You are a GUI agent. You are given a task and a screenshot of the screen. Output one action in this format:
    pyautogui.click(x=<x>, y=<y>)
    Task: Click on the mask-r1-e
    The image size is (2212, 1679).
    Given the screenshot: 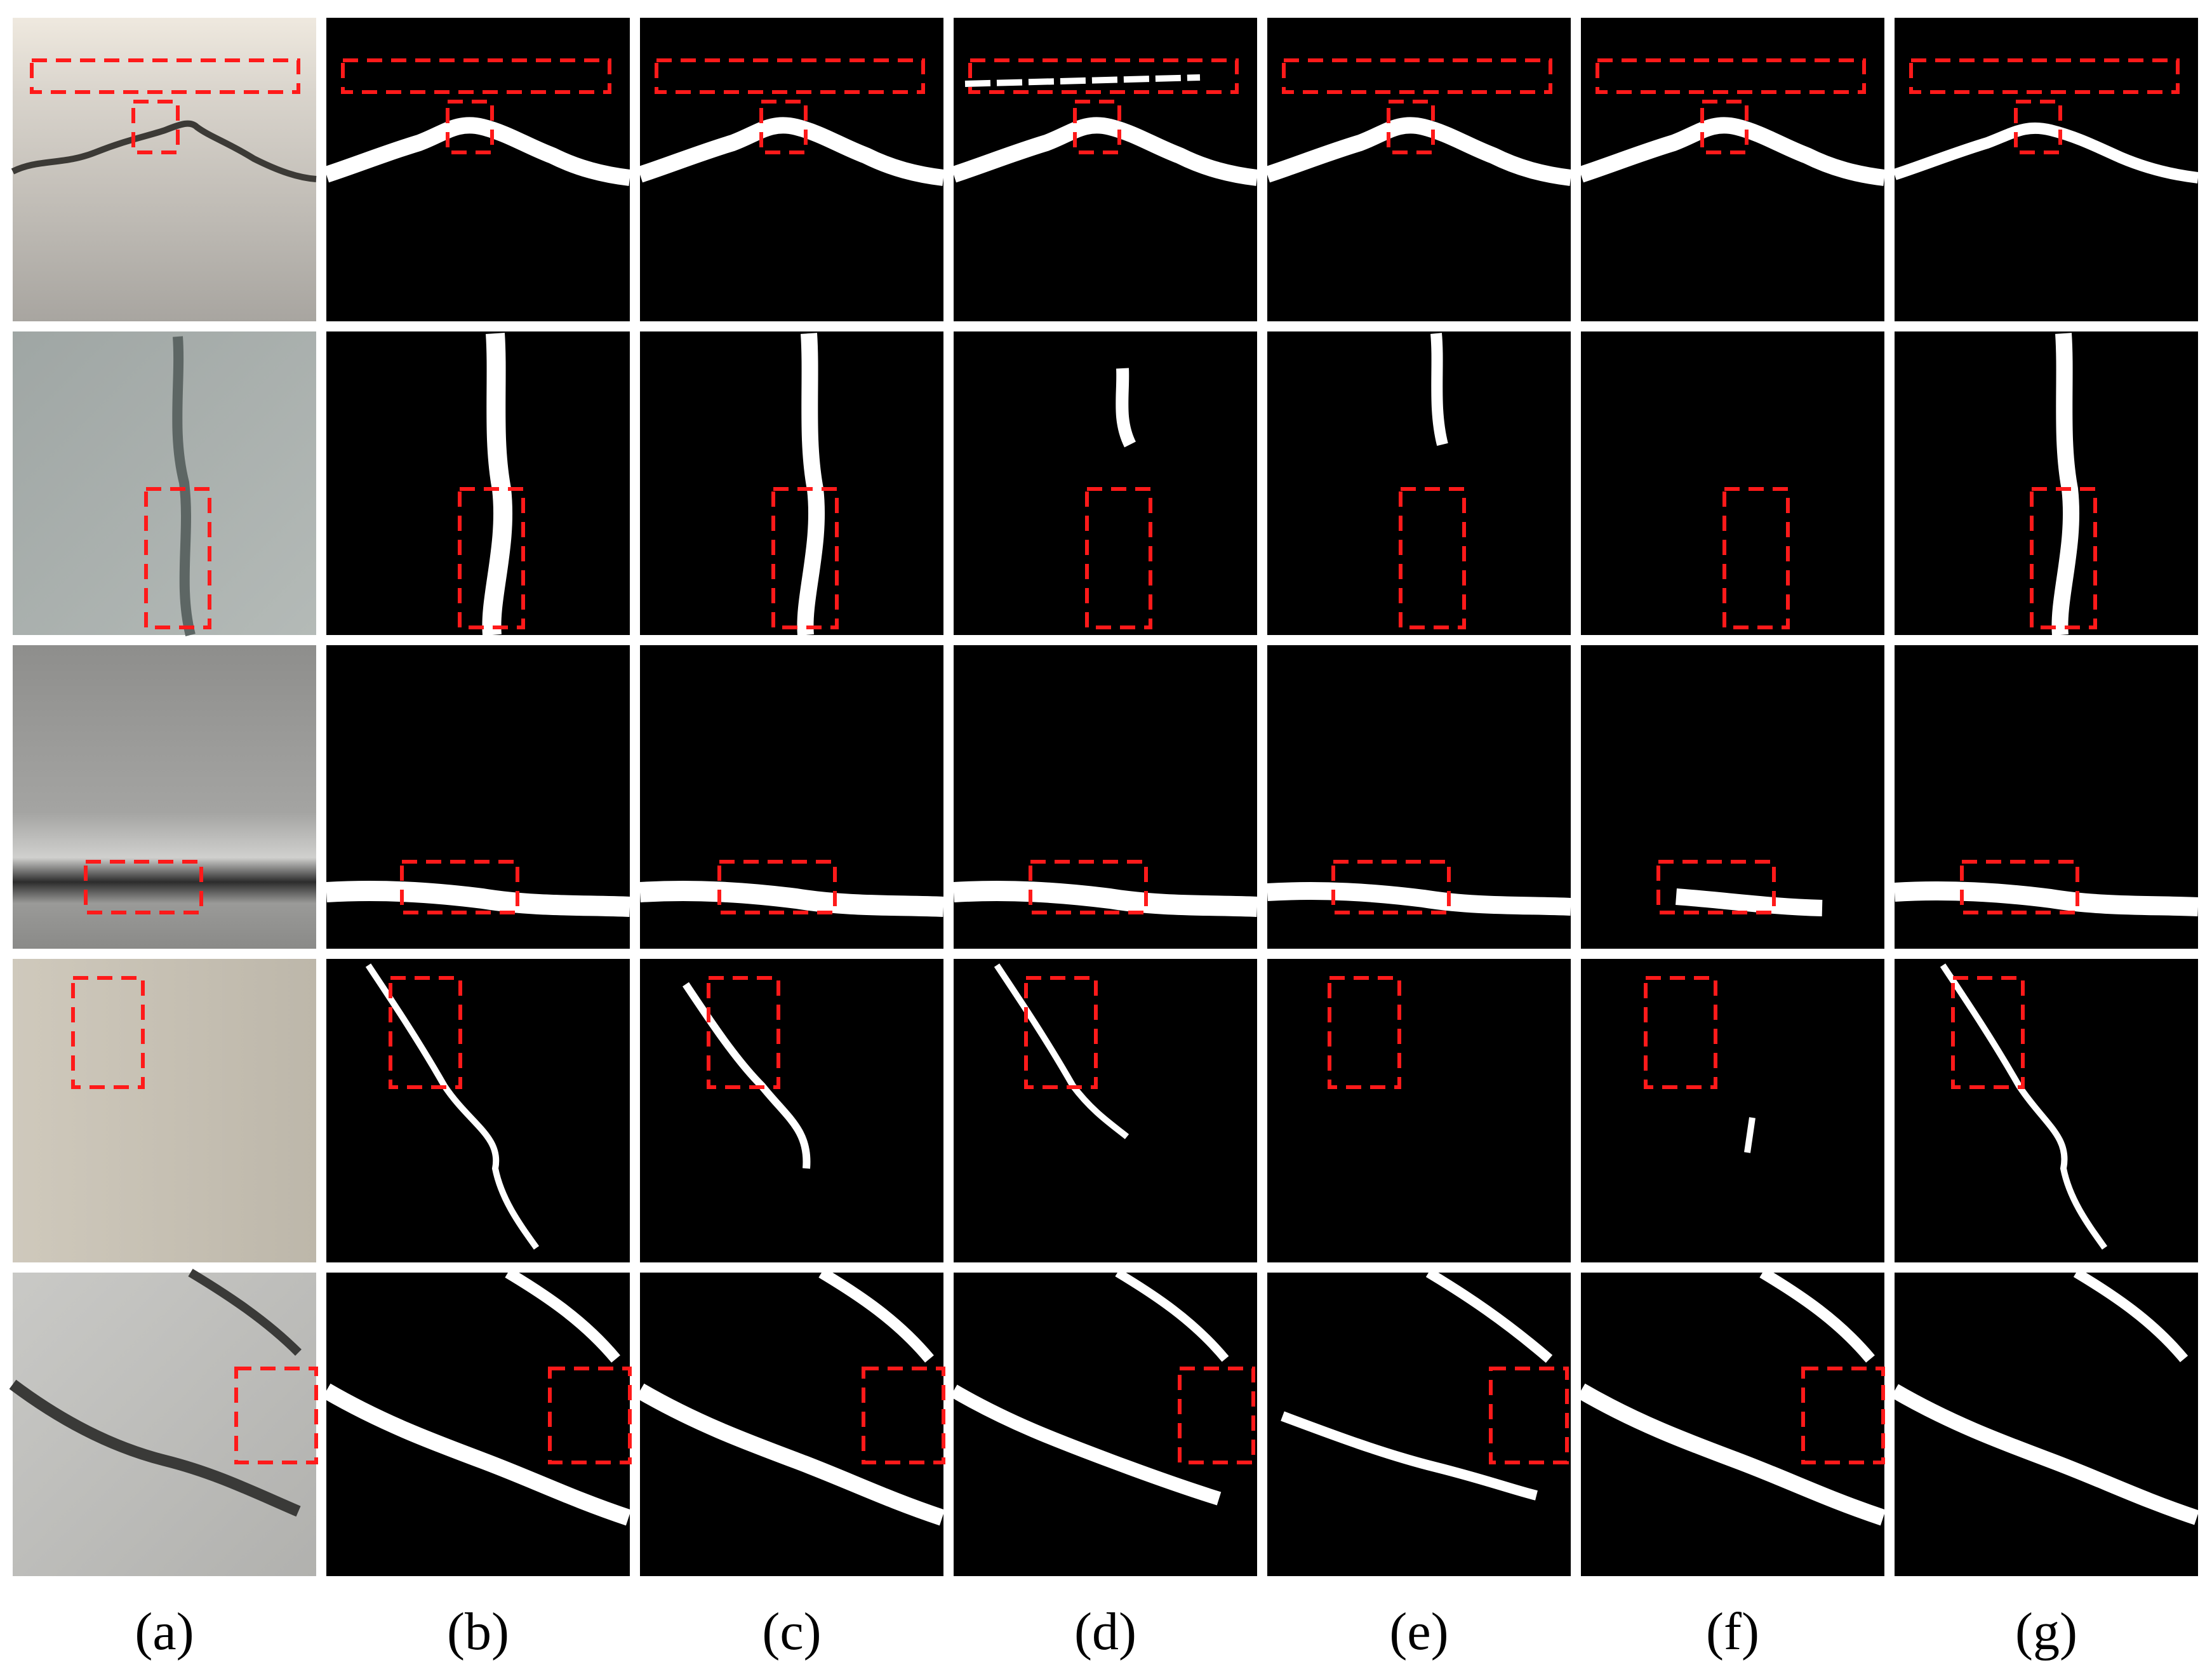 What is the action you would take?
    pyautogui.click(x=1418, y=169)
    